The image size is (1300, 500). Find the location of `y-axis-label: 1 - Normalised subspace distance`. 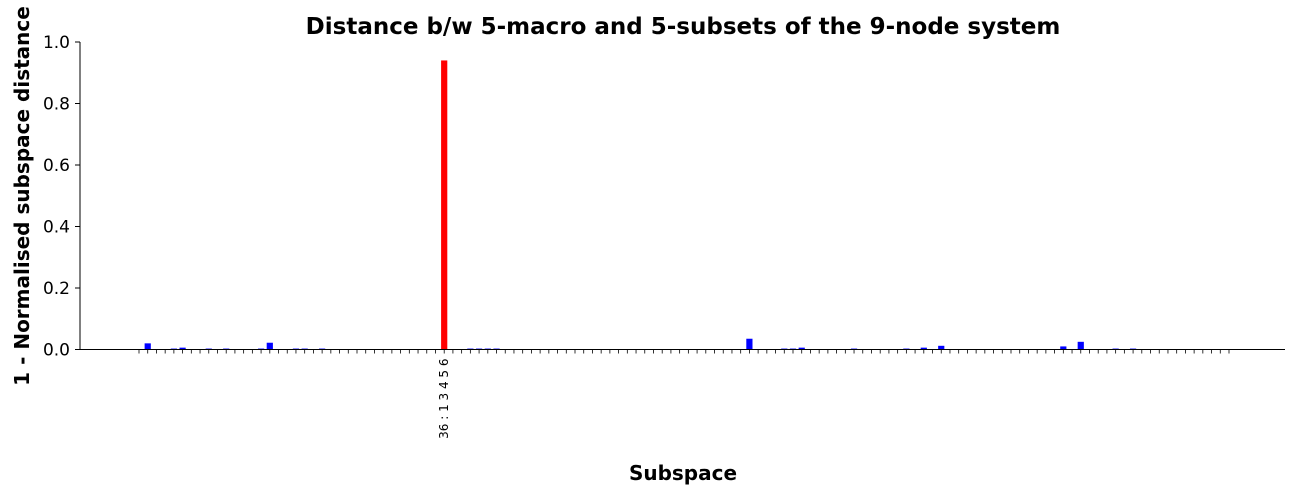

y-axis-label: 1 - Normalised subspace distance is located at coordinates (22, 196).